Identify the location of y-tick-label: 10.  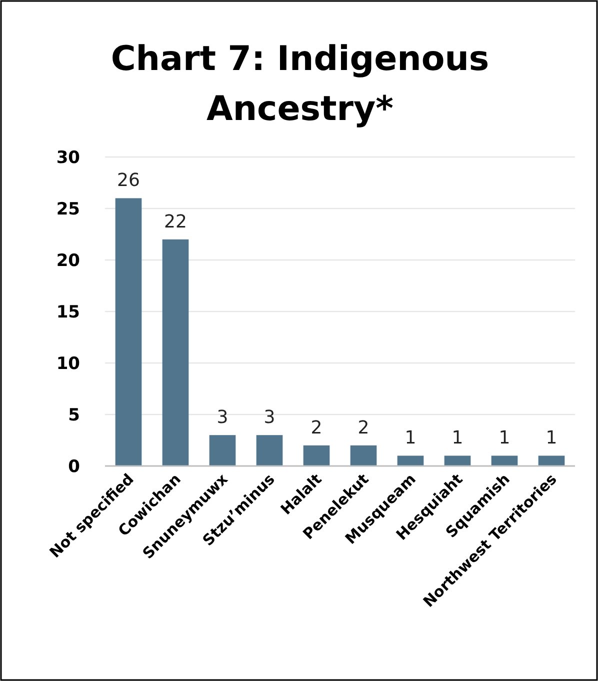
(68, 364).